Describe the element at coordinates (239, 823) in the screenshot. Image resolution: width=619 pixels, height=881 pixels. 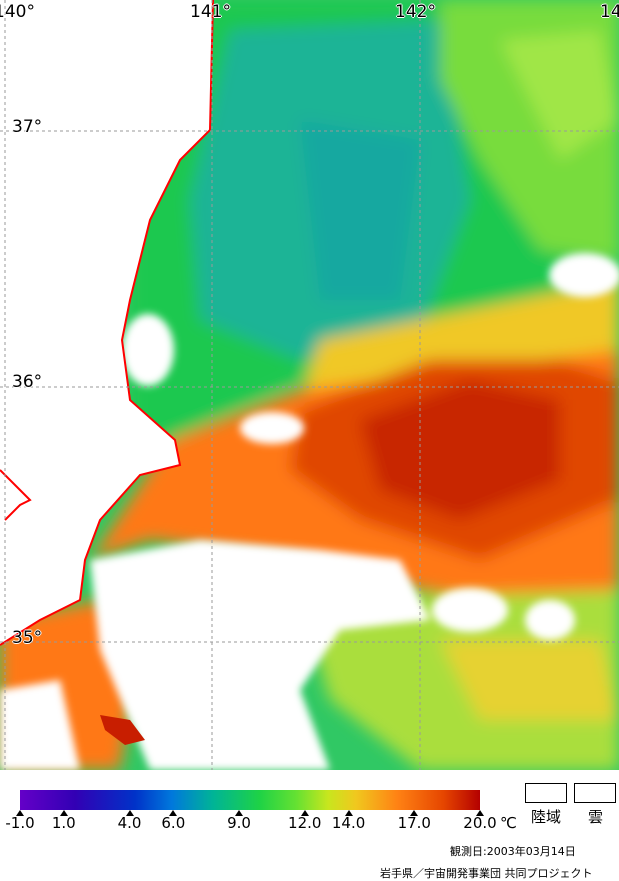
I see `colorbar-tick-label: 9.0` at that location.